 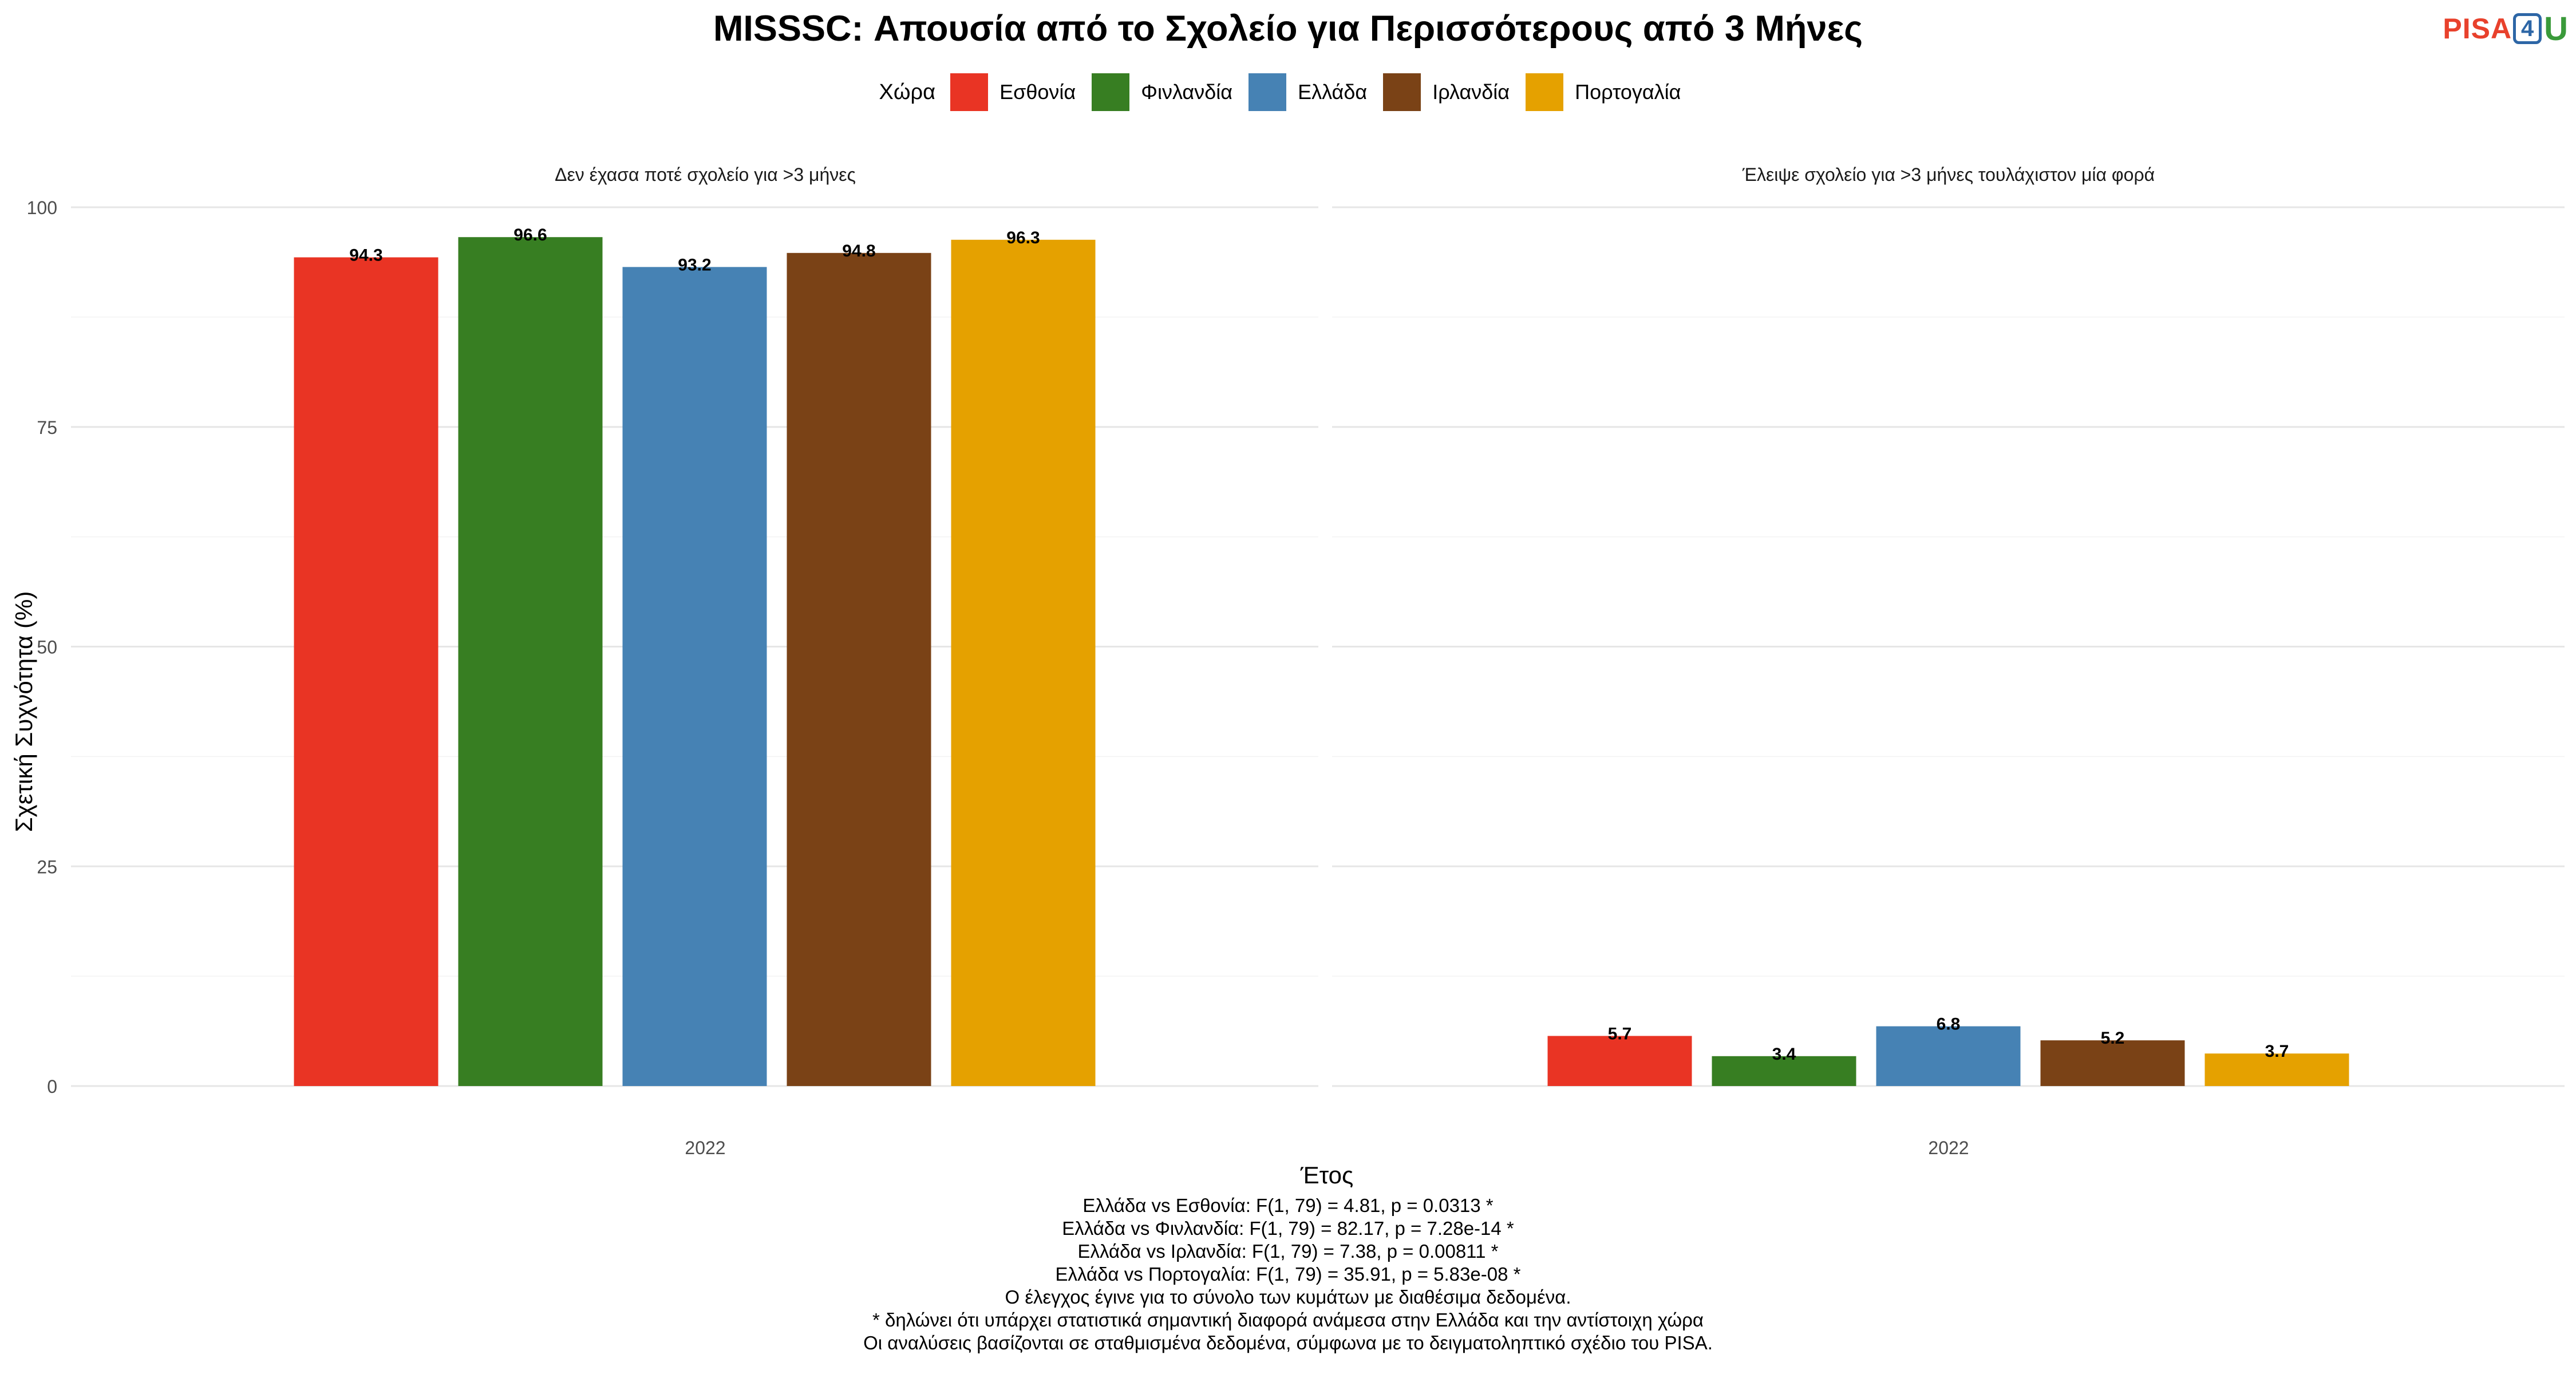 What do you see at coordinates (1187, 92) in the screenshot?
I see `legend-label: Φινλανδία` at bounding box center [1187, 92].